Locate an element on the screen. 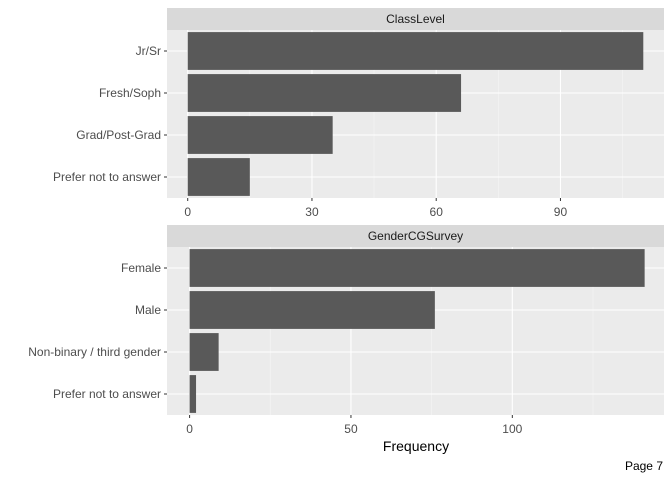 The height and width of the screenshot is (480, 672). x-tick-label: 60 is located at coordinates (437, 212).